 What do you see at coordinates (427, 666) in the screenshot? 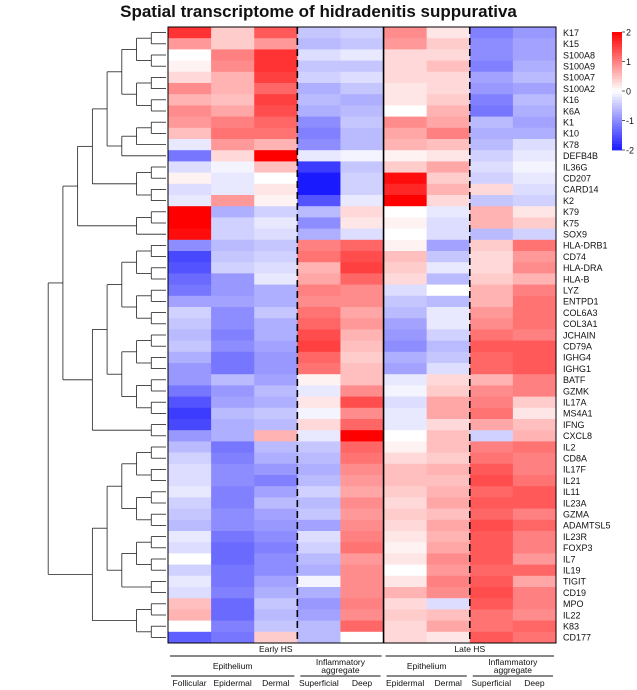
I see `column-subgroup-label: Epithelium` at bounding box center [427, 666].